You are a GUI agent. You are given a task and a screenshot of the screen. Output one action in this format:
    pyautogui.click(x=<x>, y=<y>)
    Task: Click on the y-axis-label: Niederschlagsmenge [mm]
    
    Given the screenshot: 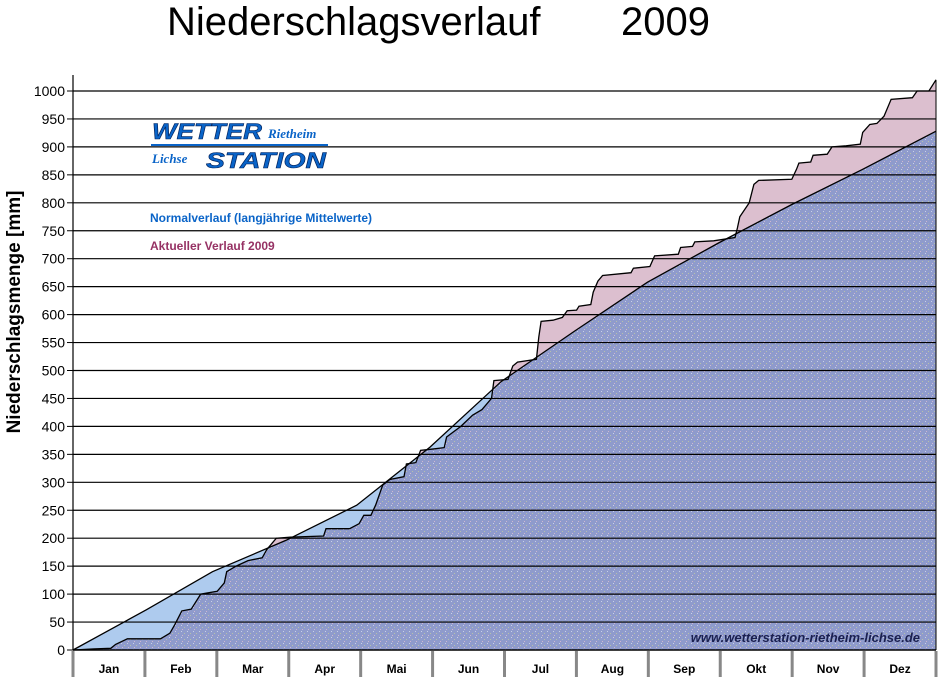 What is the action you would take?
    pyautogui.click(x=14, y=312)
    